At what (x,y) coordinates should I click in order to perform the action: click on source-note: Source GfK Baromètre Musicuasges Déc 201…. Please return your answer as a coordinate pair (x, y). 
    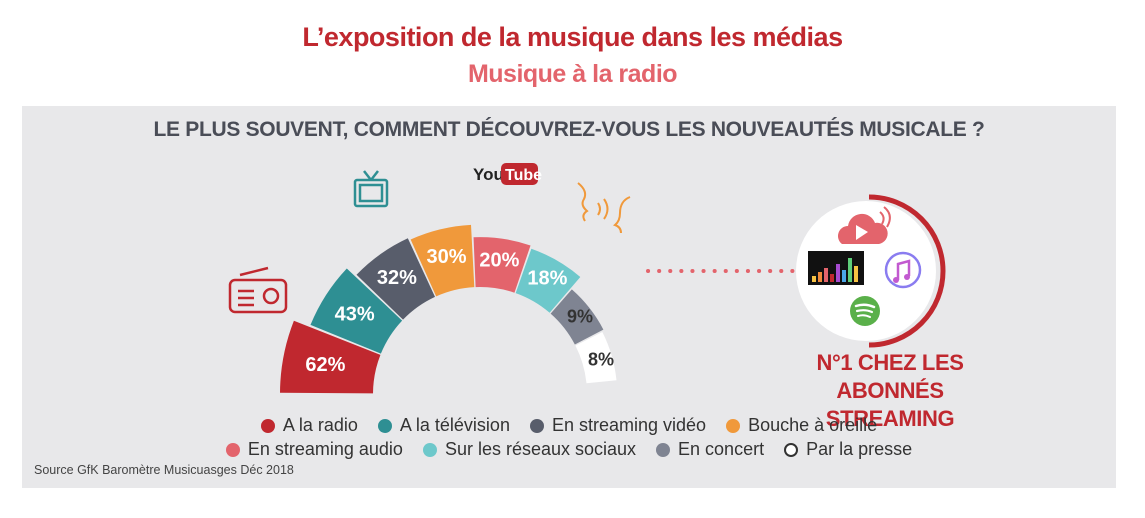
    Looking at the image, I should click on (164, 470).